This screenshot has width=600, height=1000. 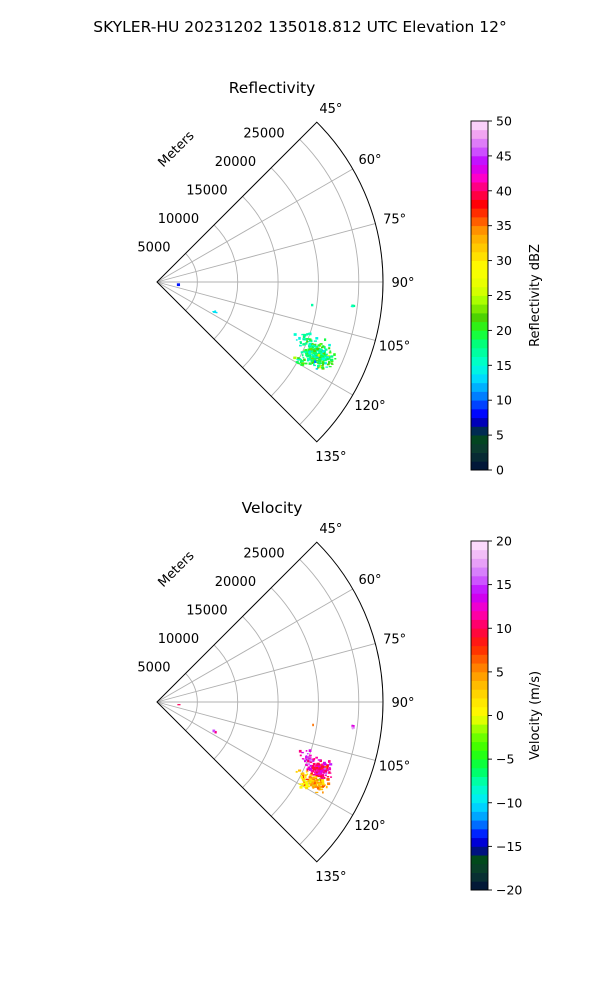 What do you see at coordinates (394, 219) in the screenshot?
I see `reflectivity-theta-tick-label: 75°` at bounding box center [394, 219].